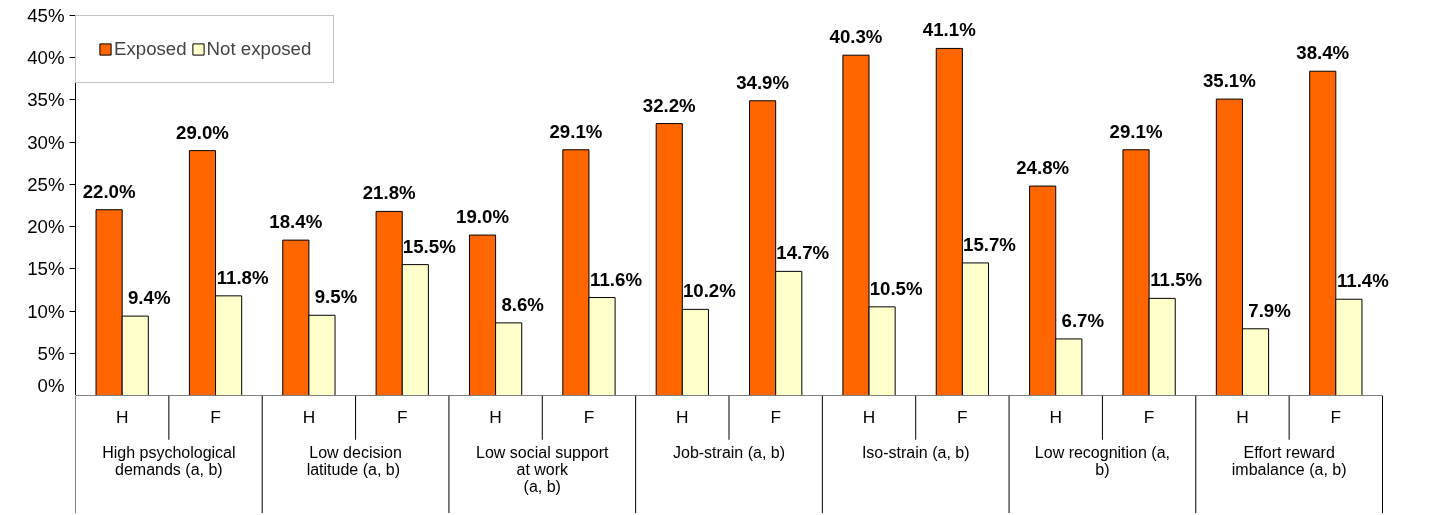 The height and width of the screenshot is (515, 1430). What do you see at coordinates (1229, 81) in the screenshot?
I see `data-label: 35.1%` at bounding box center [1229, 81].